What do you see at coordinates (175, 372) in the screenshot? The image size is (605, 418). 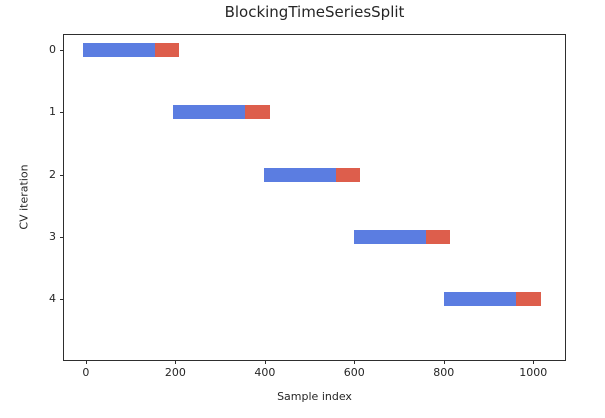 I see `x-tick-label: 200` at bounding box center [175, 372].